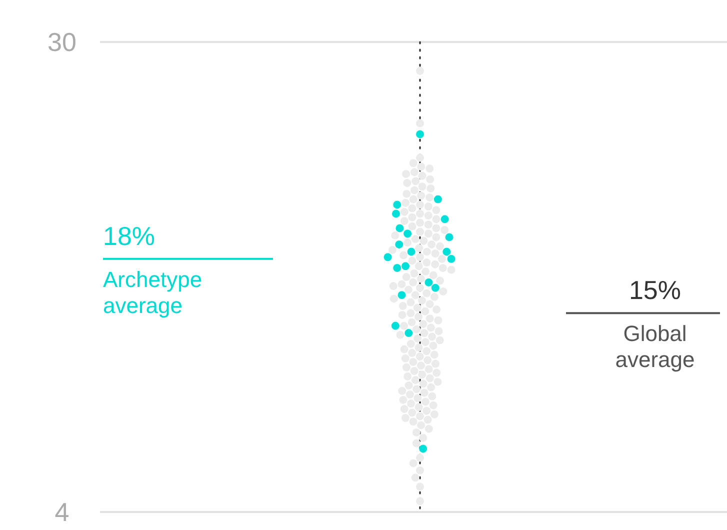 The width and height of the screenshot is (727, 530). What do you see at coordinates (655, 346) in the screenshot?
I see `ref-line-label: Global average` at bounding box center [655, 346].